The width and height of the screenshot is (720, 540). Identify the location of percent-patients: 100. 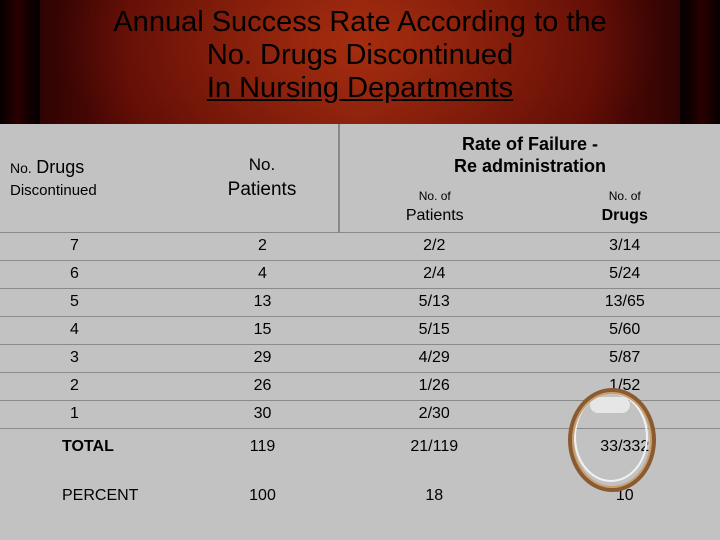
(262, 495).